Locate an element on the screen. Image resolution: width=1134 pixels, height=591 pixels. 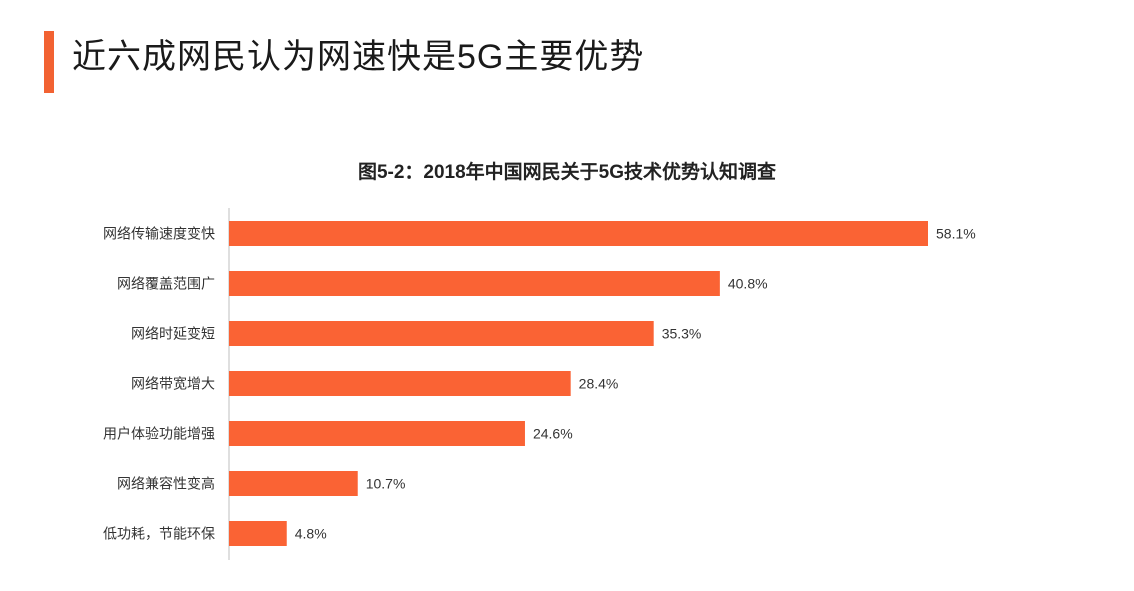
chart-title: 图5-2：2018年中国网民关于5G技术优势认知调查 is located at coordinates (567, 172).